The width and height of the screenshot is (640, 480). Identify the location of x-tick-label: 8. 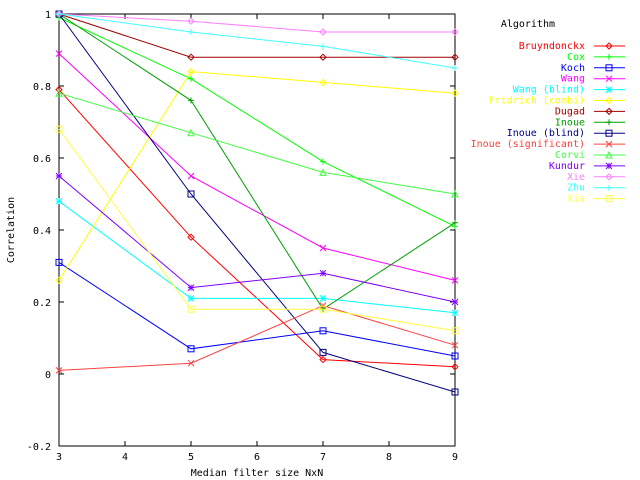
(389, 457).